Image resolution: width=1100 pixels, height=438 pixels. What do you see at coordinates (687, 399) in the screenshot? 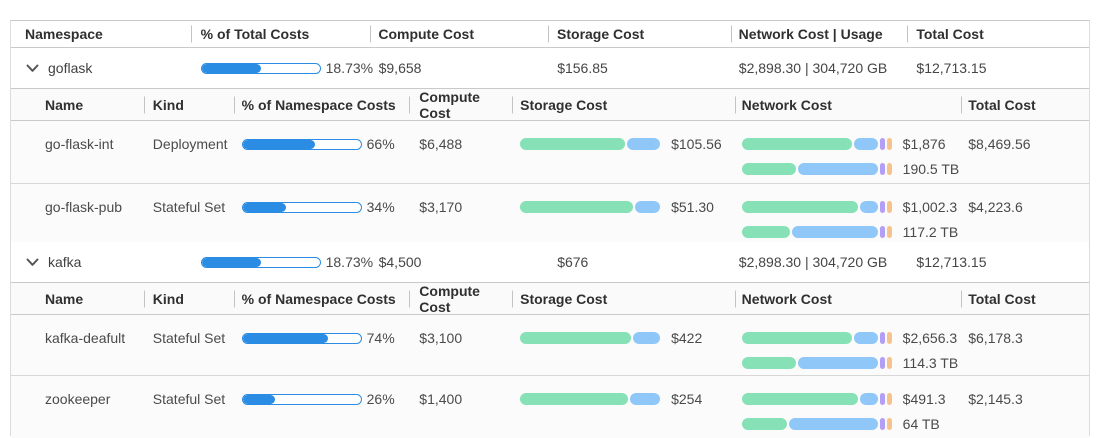
I see `storage-cost-value: $254` at bounding box center [687, 399].